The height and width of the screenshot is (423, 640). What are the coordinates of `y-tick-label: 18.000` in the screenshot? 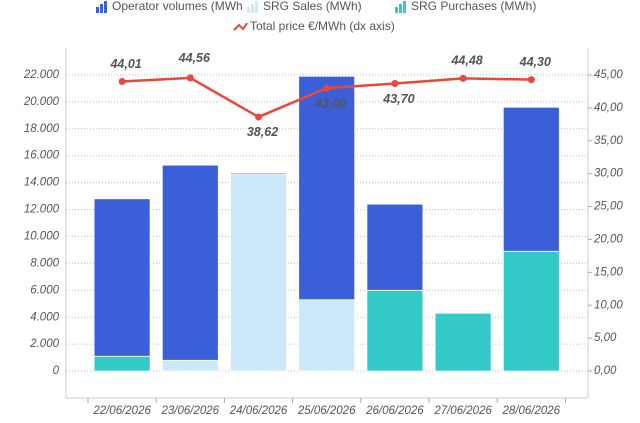 It's located at (42, 129).